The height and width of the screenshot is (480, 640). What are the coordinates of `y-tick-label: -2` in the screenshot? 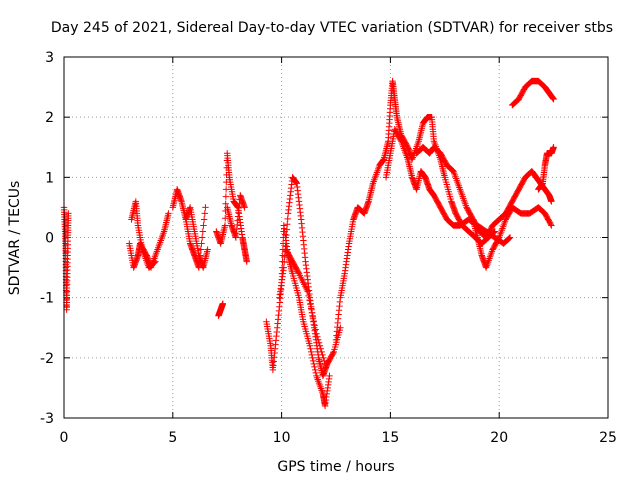 It's located at (47, 359).